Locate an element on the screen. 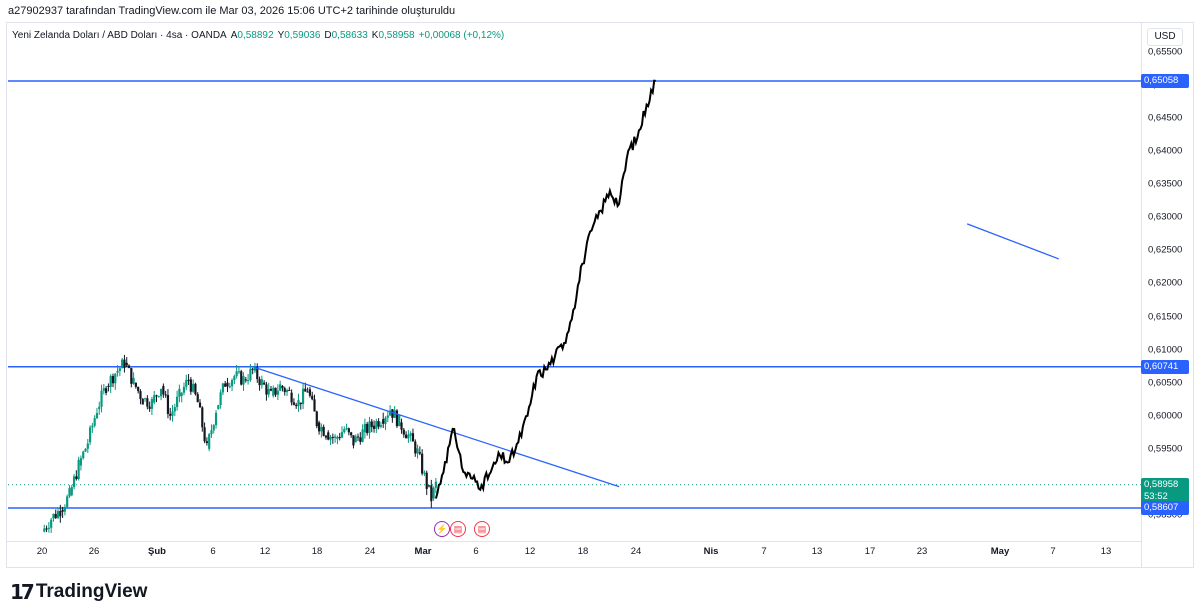 The image size is (1200, 614). flash-icon: ⚡ is located at coordinates (442, 529).